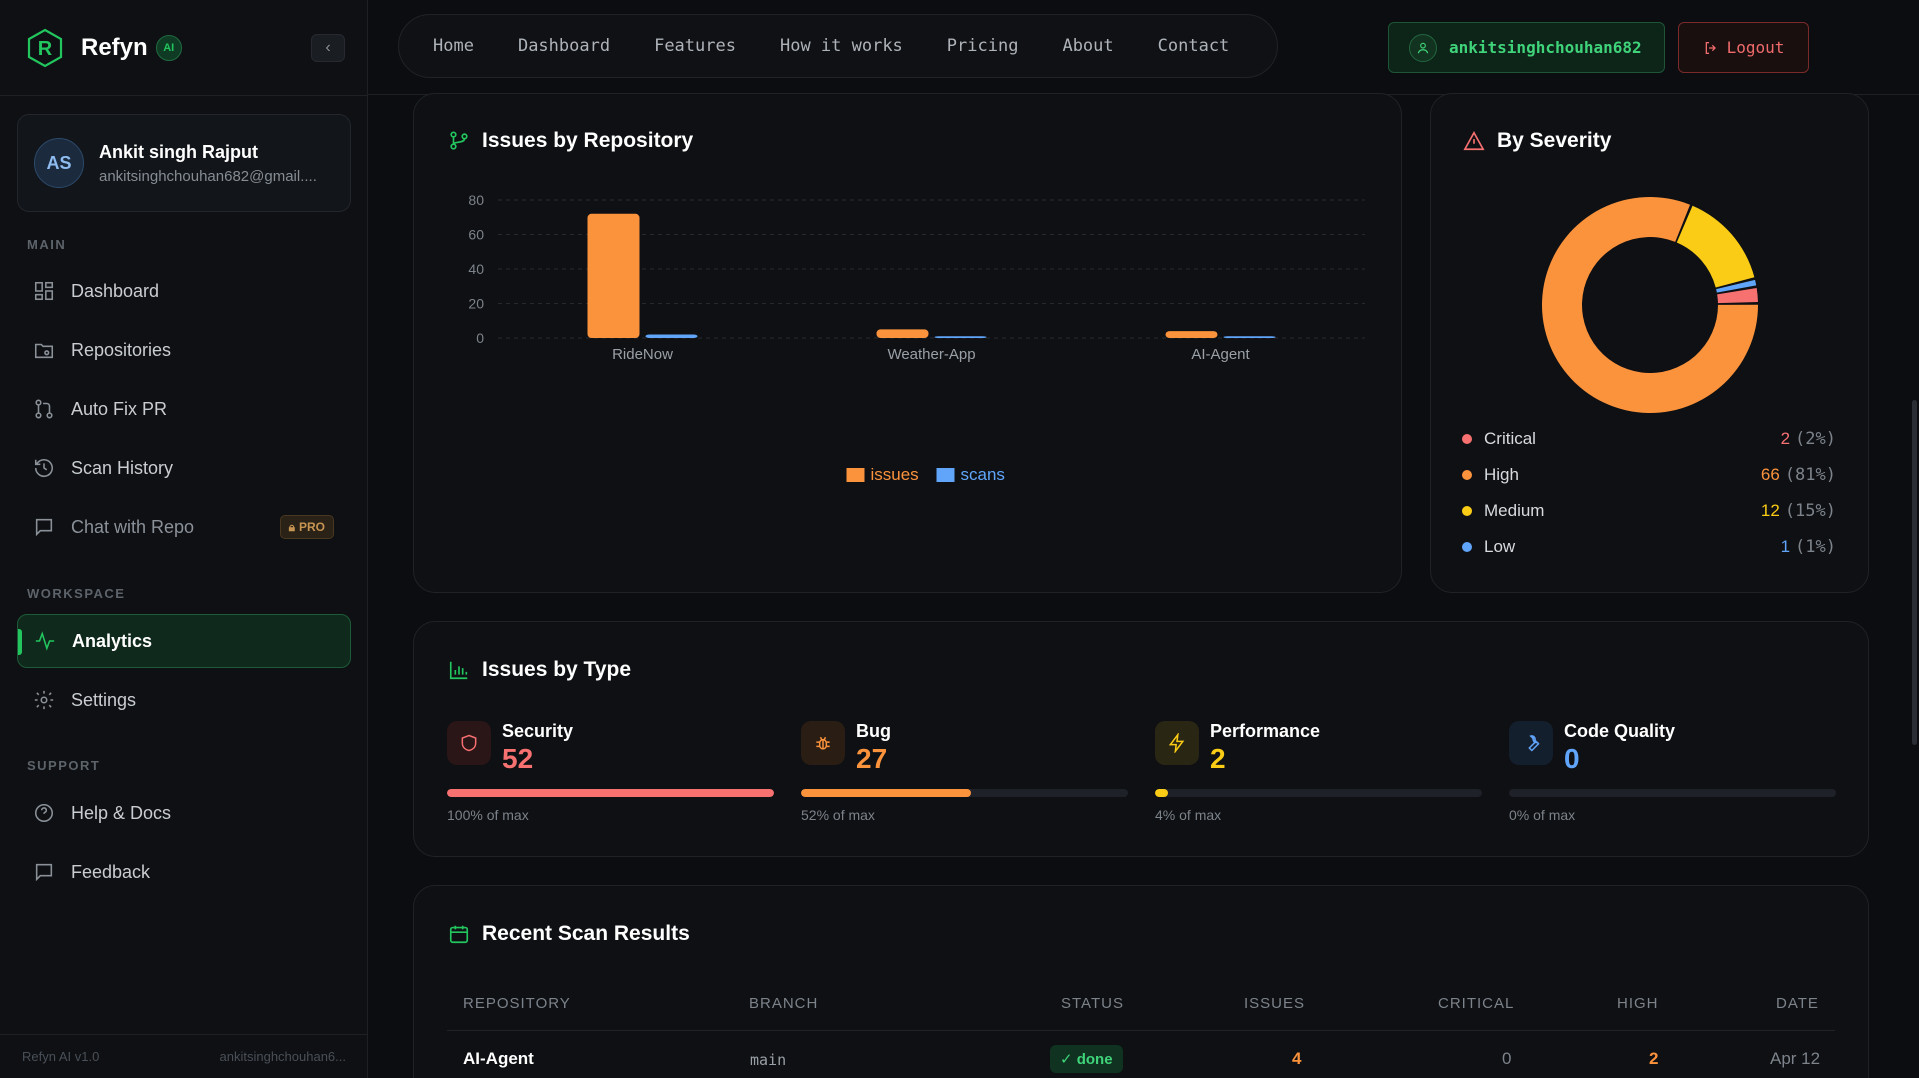 The width and height of the screenshot is (1919, 1078). Describe the element at coordinates (178, 151) in the screenshot. I see `user-name: Ankit singh Rajput` at that location.